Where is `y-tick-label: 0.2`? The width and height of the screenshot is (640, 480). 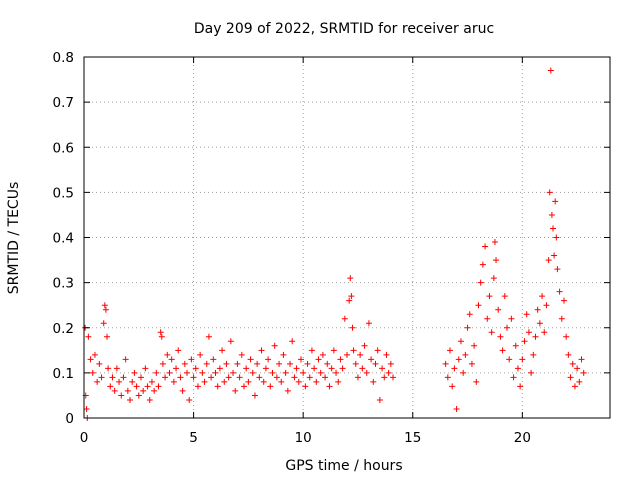
y-tick-label: 0.2 is located at coordinates (63, 329).